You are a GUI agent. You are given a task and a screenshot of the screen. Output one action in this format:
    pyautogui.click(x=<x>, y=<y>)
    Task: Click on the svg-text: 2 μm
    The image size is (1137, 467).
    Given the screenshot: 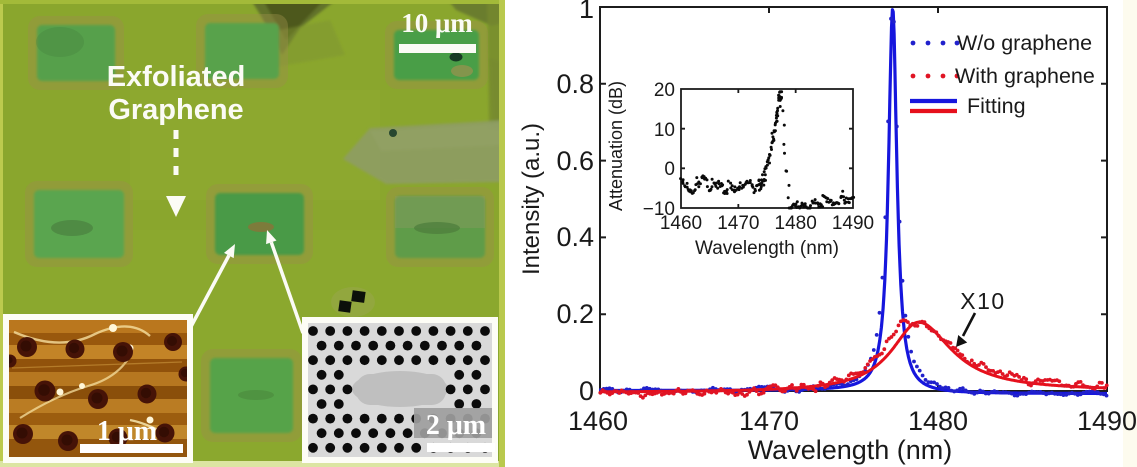 What is the action you would take?
    pyautogui.click(x=456, y=425)
    